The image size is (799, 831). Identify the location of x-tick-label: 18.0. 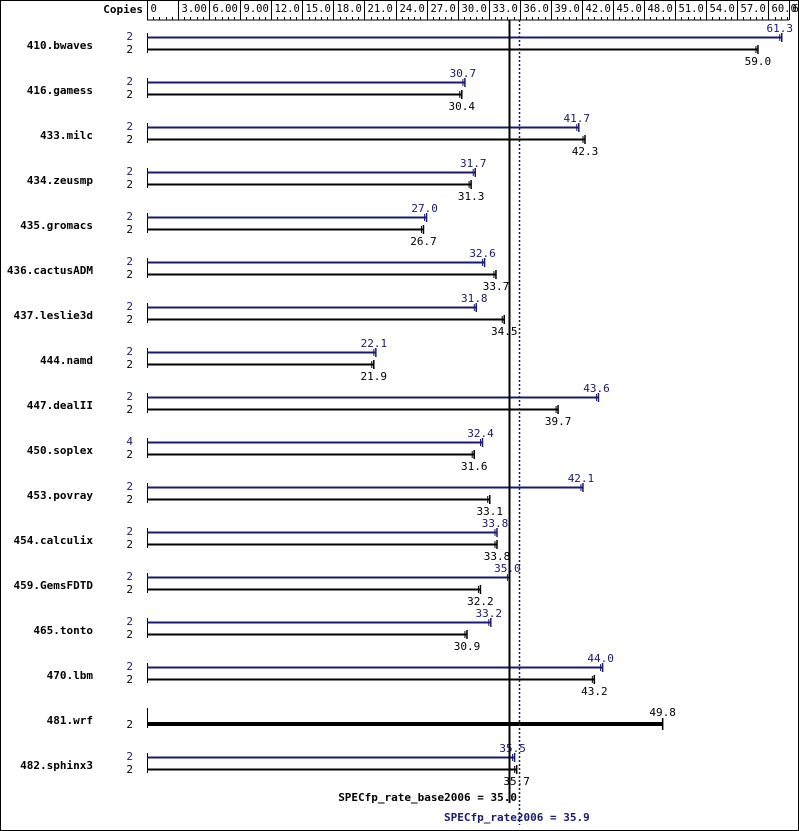
(349, 9).